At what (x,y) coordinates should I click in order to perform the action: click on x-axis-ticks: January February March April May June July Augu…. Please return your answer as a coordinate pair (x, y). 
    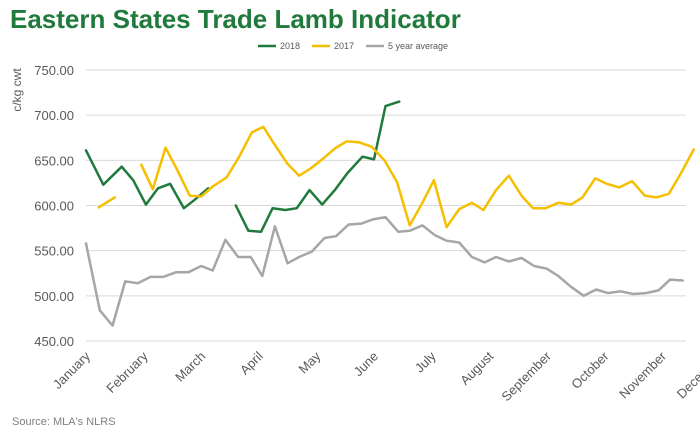
    Looking at the image, I should click on (375, 376).